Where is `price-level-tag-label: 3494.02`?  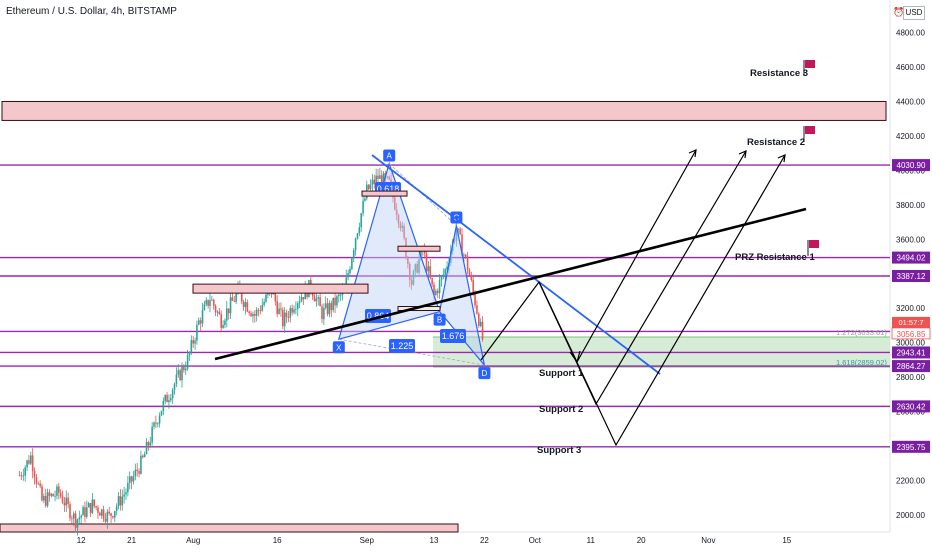 price-level-tag-label: 3494.02 is located at coordinates (911, 258).